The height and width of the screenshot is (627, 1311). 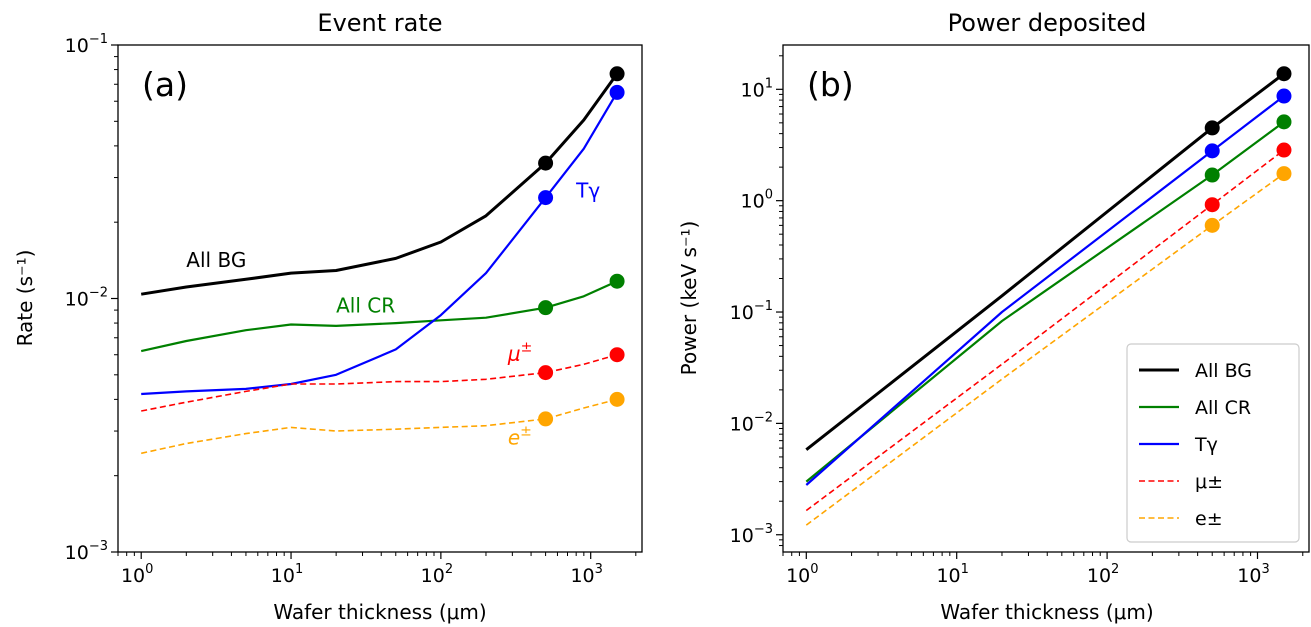 What do you see at coordinates (689, 298) in the screenshot?
I see `panel-b-ylabel: Power (keV s⁻¹)` at bounding box center [689, 298].